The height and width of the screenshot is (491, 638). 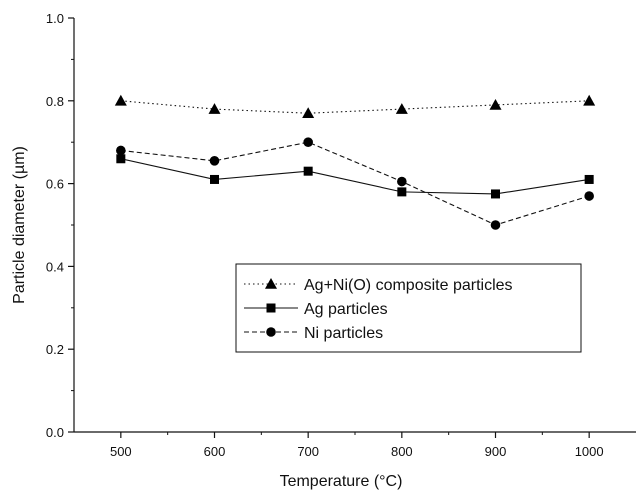 I want to click on legend-item: Ni particles, so click(x=313, y=333).